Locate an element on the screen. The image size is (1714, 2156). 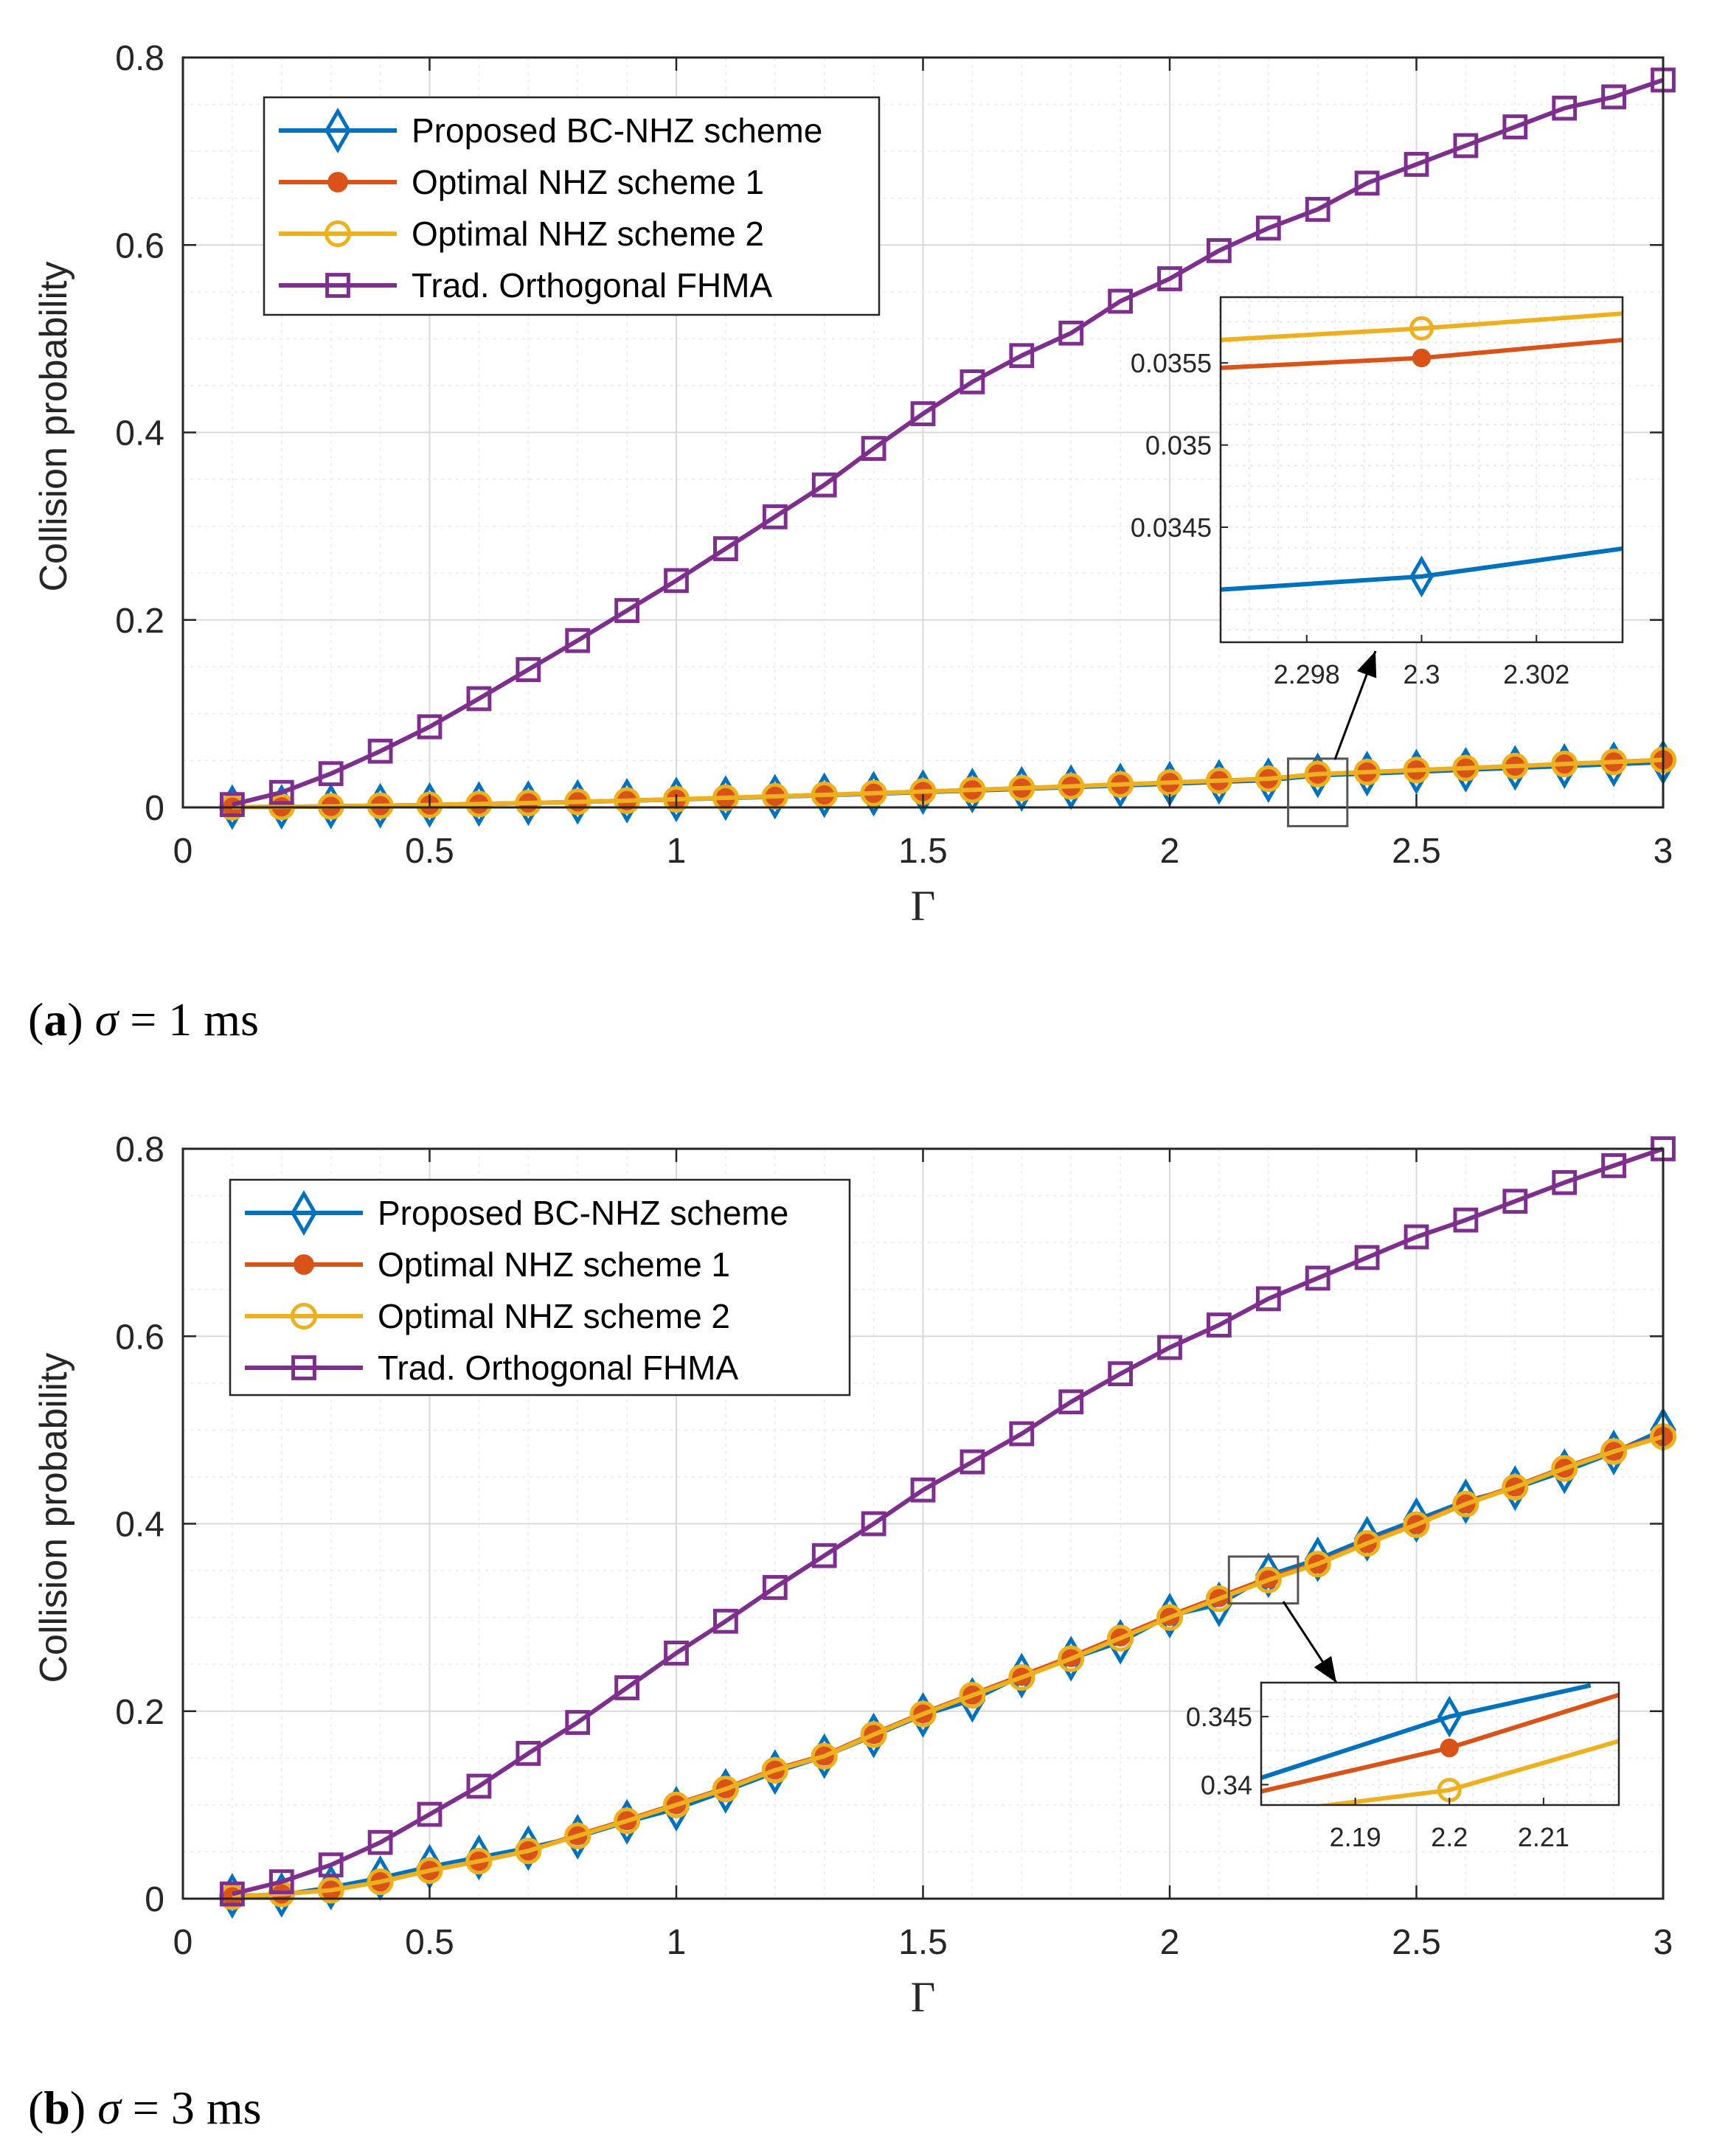
x-tick-label: 3 is located at coordinates (1663, 851).